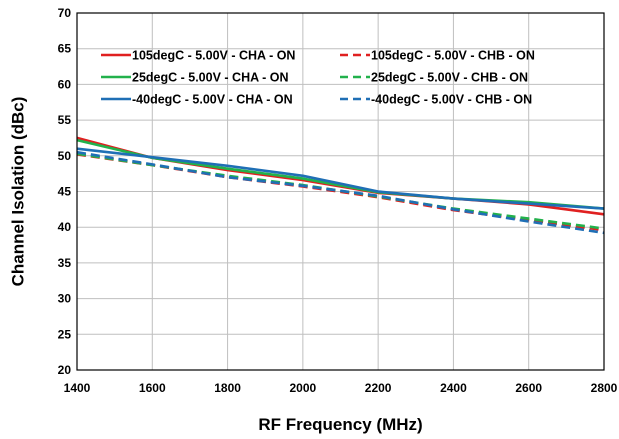 This screenshot has height=439, width=619. I want to click on x-tick-label: 2000, so click(303, 388).